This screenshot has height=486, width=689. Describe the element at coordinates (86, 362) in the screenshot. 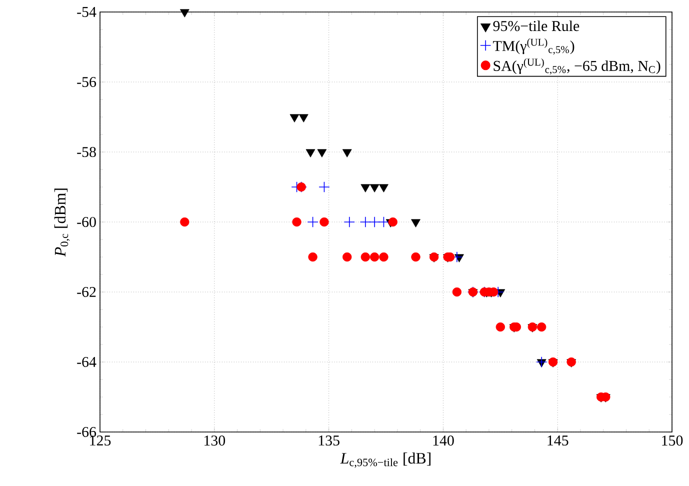

I see `y-tick-label: -64` at that location.